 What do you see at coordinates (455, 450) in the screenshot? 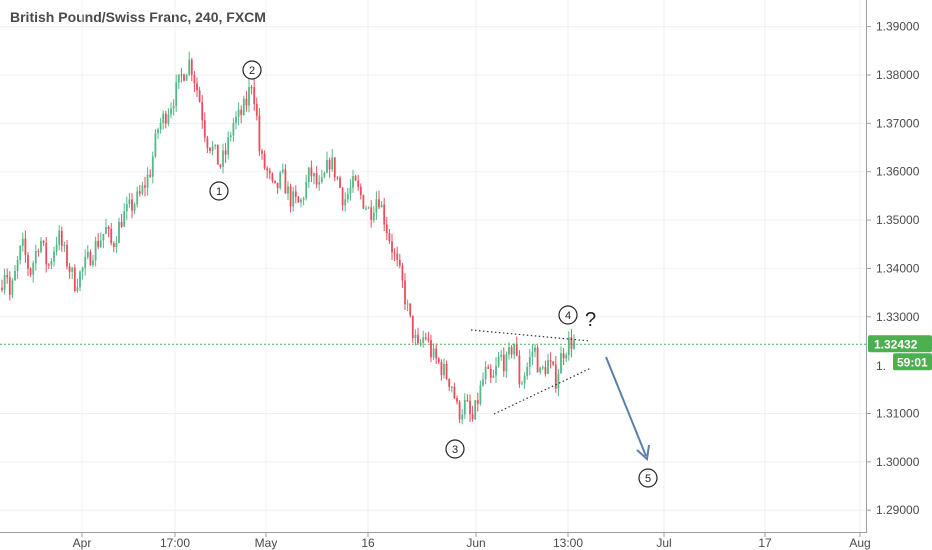
I see `wave-label-3: 3` at bounding box center [455, 450].